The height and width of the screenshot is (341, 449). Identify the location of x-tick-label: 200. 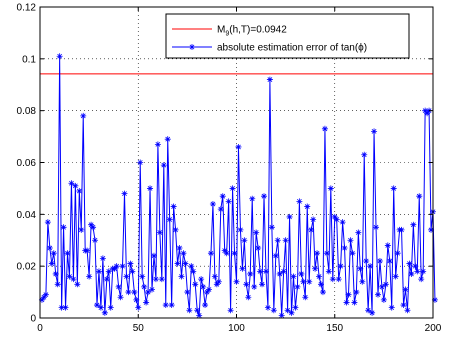
(433, 328).